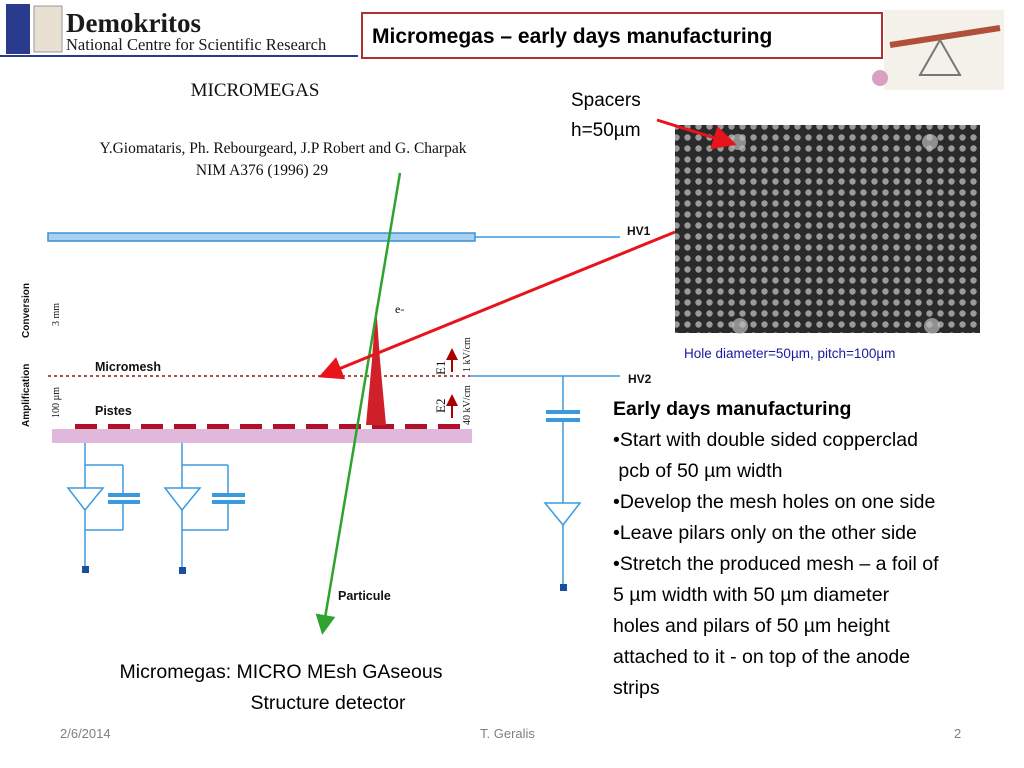 The width and height of the screenshot is (1024, 768). What do you see at coordinates (133, 23) in the screenshot?
I see `org-name: Demokritos` at bounding box center [133, 23].